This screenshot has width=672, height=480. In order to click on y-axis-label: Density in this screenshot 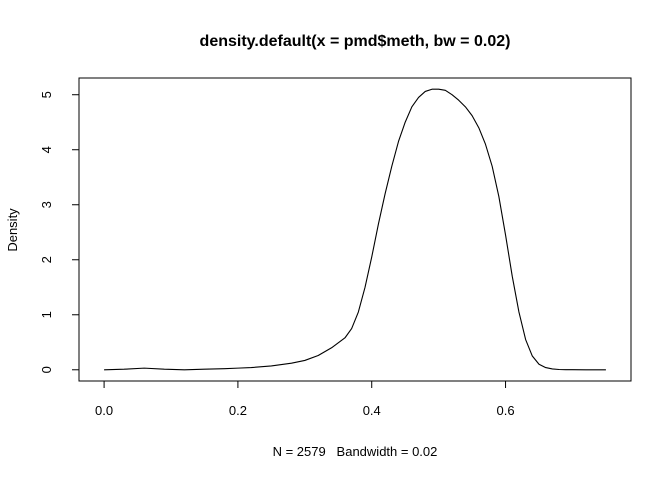, I will do `click(12, 230)`.